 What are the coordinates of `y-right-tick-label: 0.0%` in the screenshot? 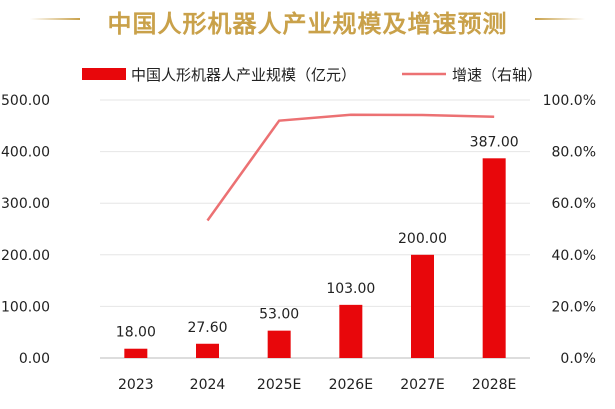 It's located at (578, 359).